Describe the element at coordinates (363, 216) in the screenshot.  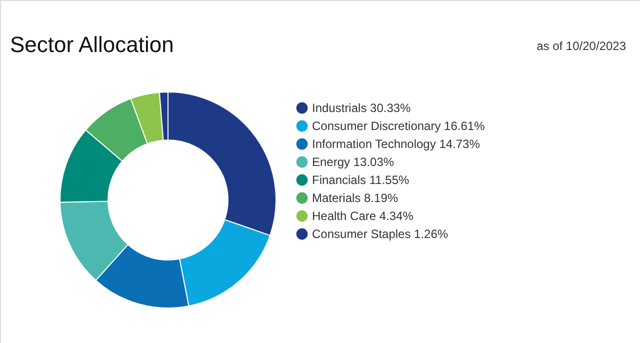
I see `legend-label: Health Care 4.34%` at that location.